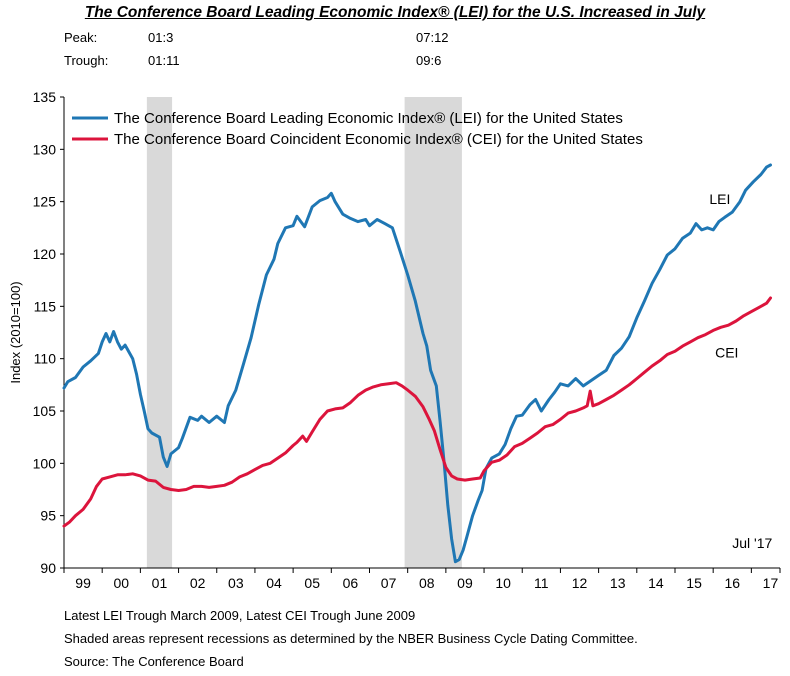 Image resolution: width=790 pixels, height=676 pixels. What do you see at coordinates (48, 516) in the screenshot?
I see `y-tick-label-95: 95` at bounding box center [48, 516].